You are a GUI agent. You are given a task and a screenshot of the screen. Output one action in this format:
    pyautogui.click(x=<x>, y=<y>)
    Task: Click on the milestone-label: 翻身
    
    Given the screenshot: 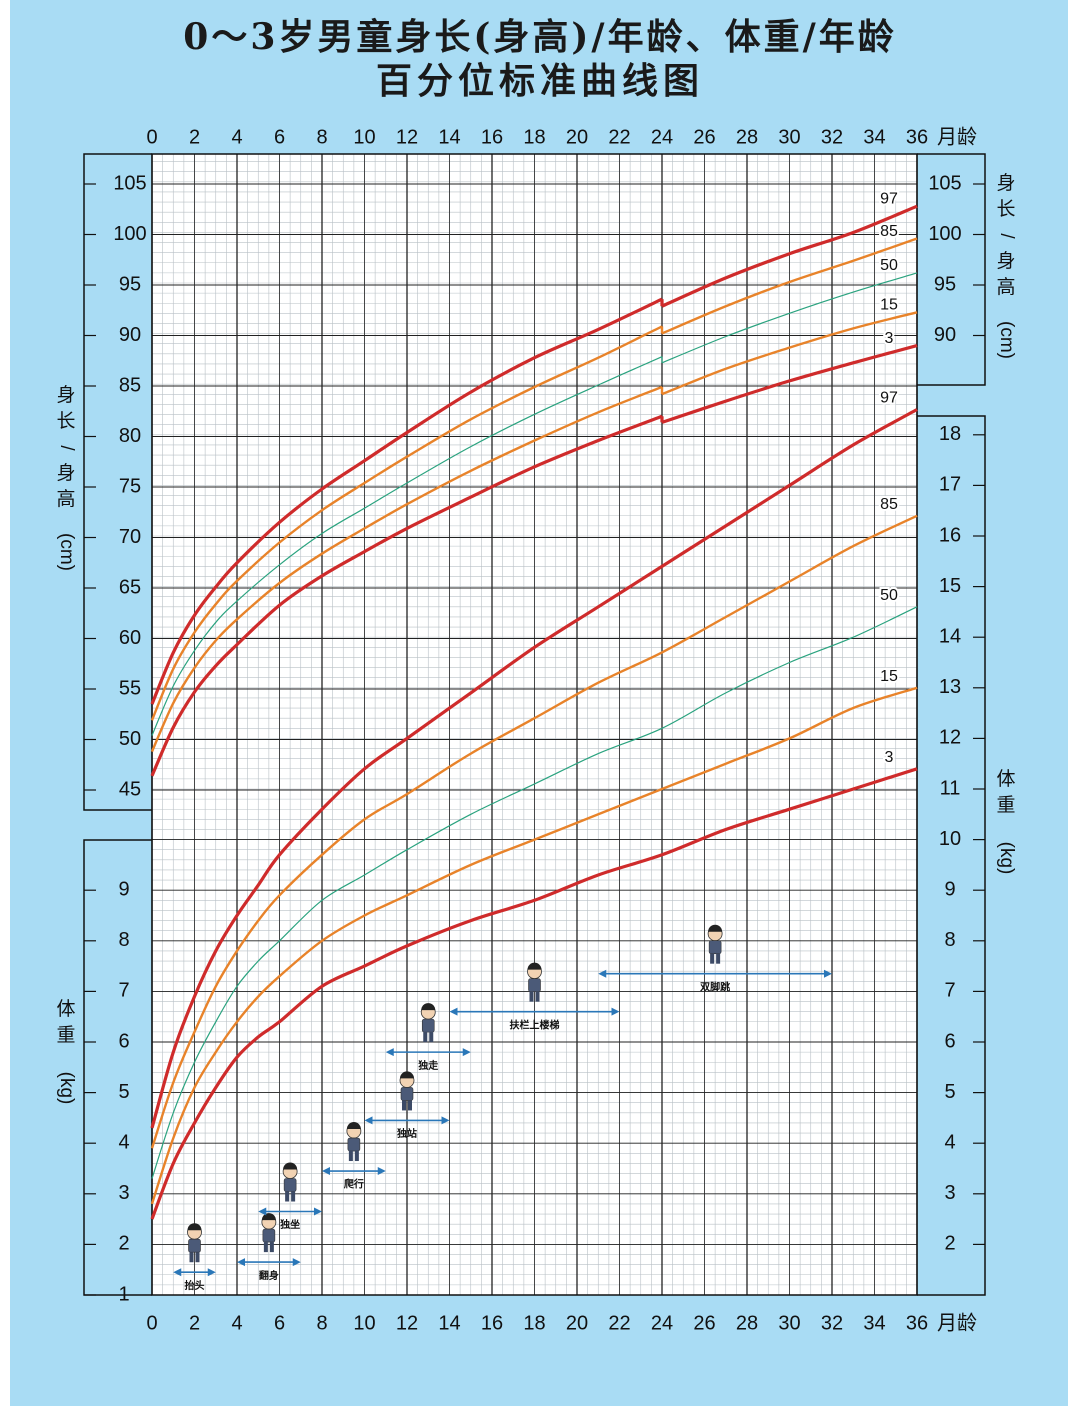 What is the action you would take?
    pyautogui.click(x=269, y=1275)
    